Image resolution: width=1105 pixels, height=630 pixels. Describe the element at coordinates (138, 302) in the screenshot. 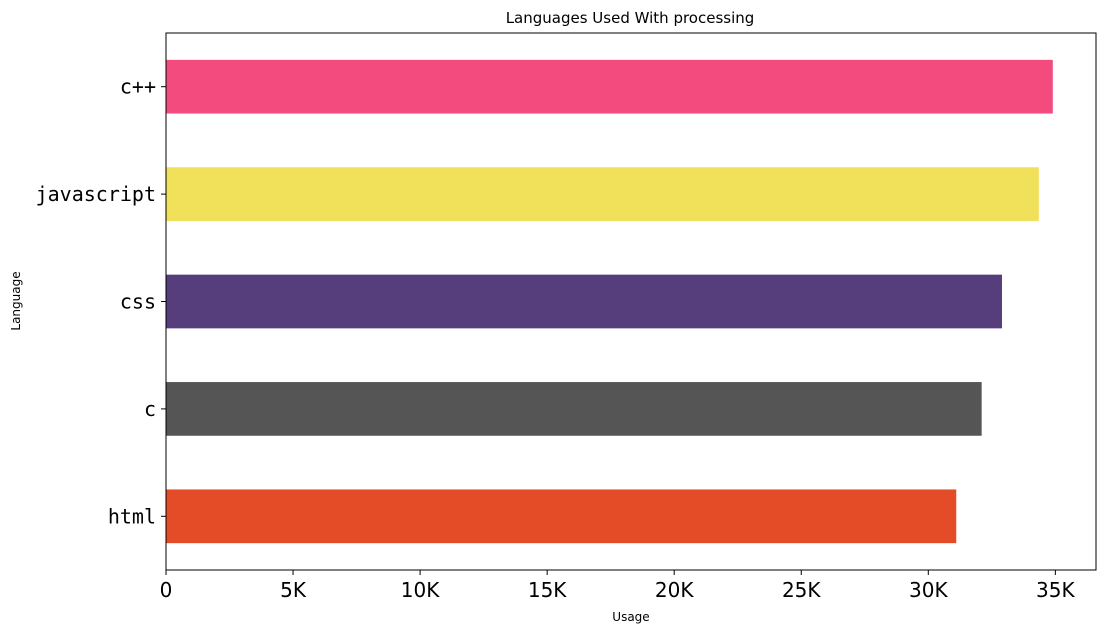

I see `y-tick-label: css` at that location.